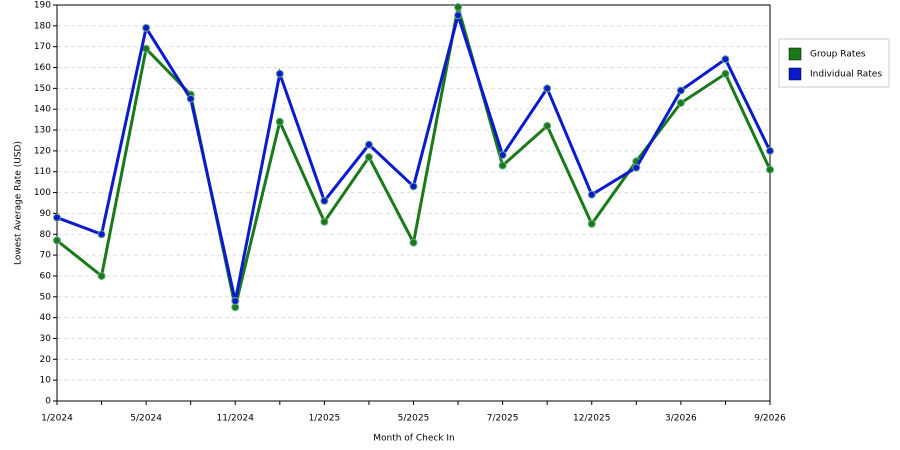 The image size is (900, 450). I want to click on y-tick-label: 140, so click(42, 110).